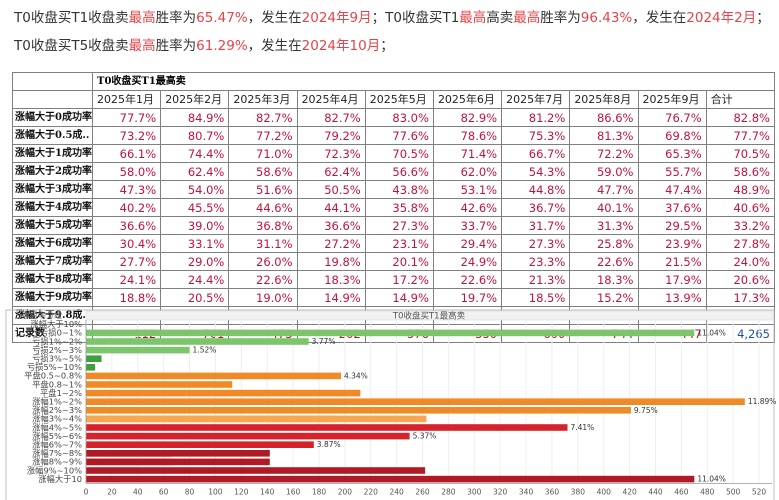 This screenshot has width=779, height=500. Describe the element at coordinates (536, 153) in the screenshot. I see `table-cell: 66.7%` at that location.